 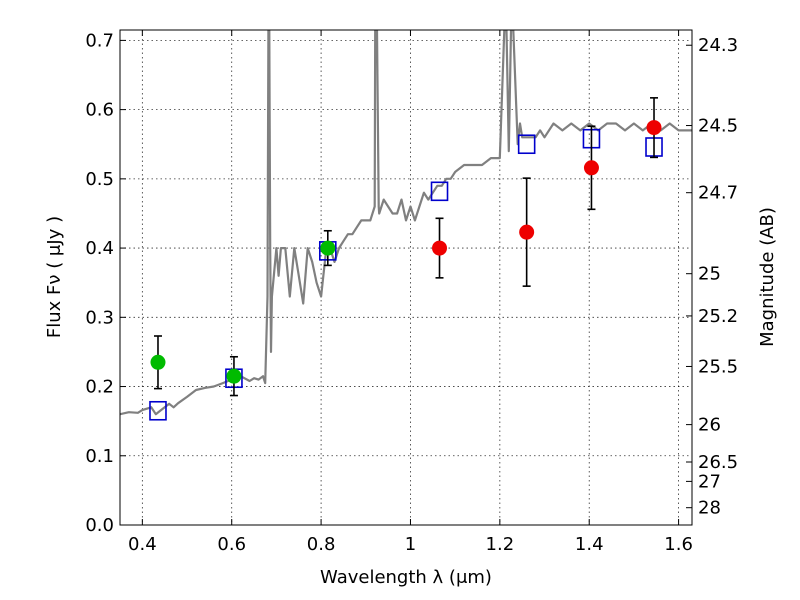 What do you see at coordinates (321, 544) in the screenshot?
I see `x-tick-label: 0.8` at bounding box center [321, 544].